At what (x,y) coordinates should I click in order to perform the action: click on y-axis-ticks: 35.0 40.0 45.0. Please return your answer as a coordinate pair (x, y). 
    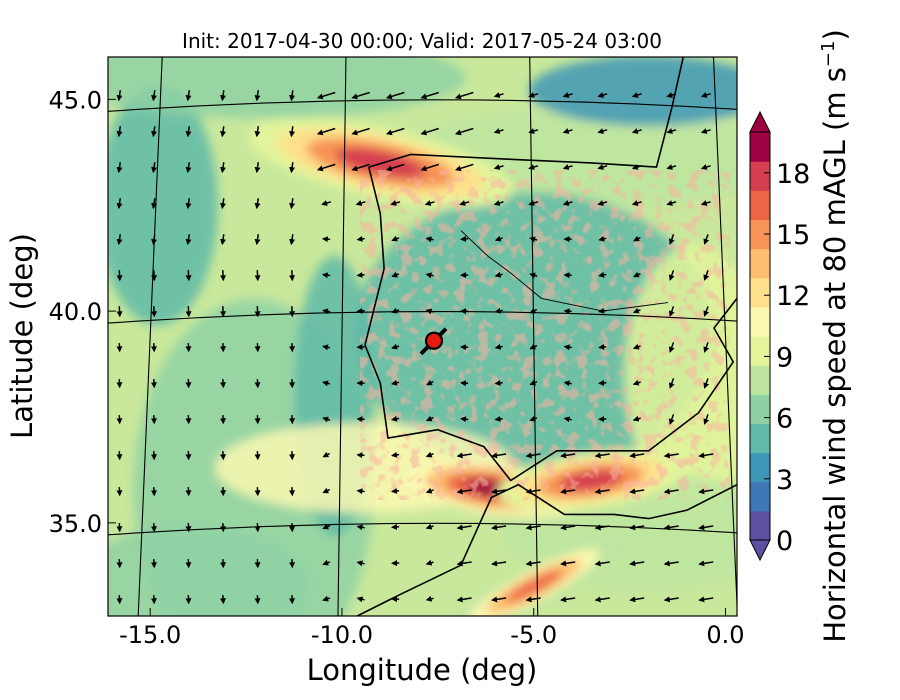
    Looking at the image, I should click on (82, 312).